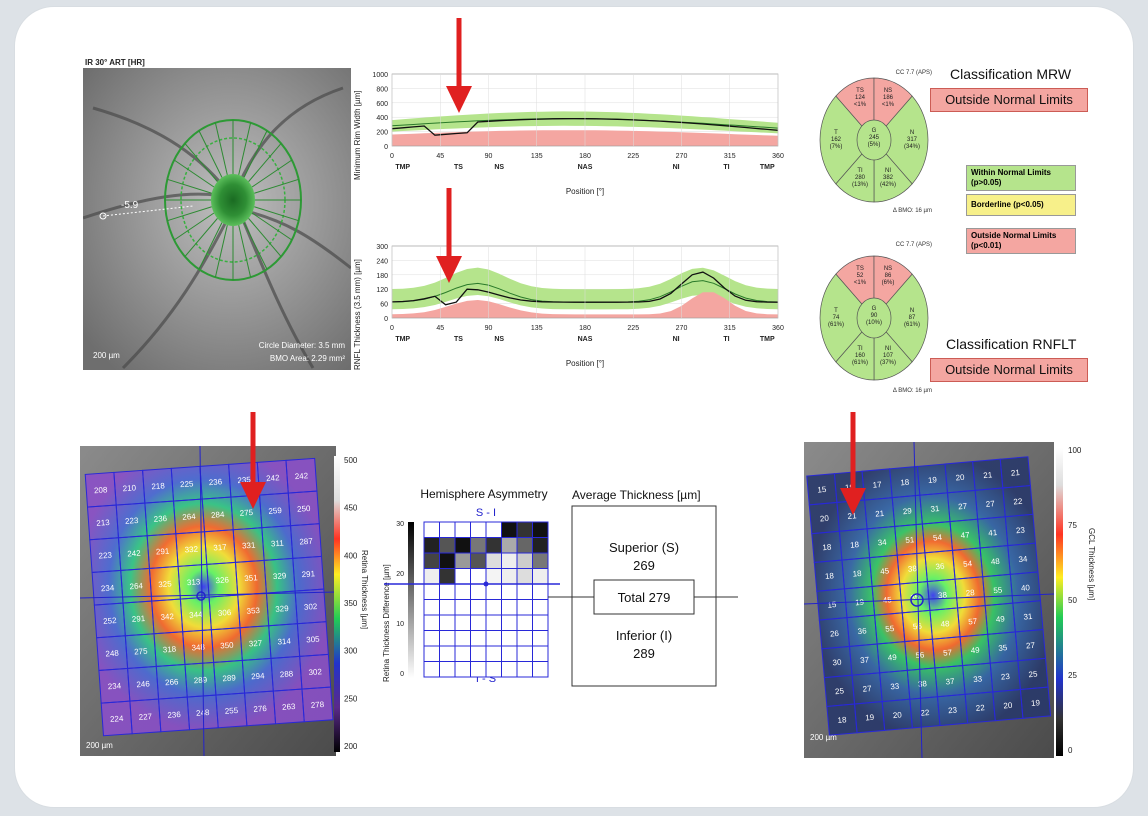 This screenshot has width=1148, height=816. Describe the element at coordinates (860, 178) in the screenshot. I see `pie-value-ti: 280` at that location.